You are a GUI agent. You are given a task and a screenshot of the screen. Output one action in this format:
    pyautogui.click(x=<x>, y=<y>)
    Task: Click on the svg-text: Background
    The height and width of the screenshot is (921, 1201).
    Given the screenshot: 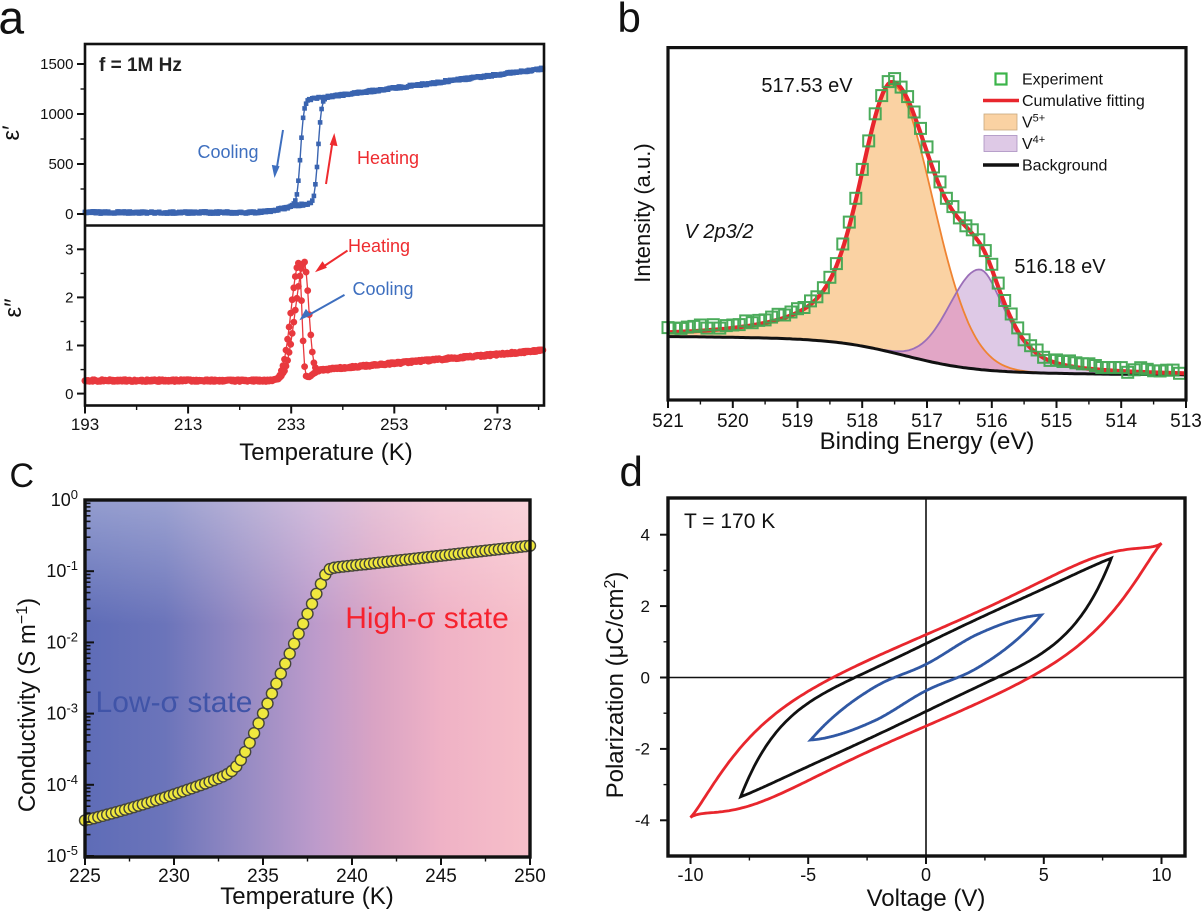 What is the action you would take?
    pyautogui.click(x=1064, y=166)
    